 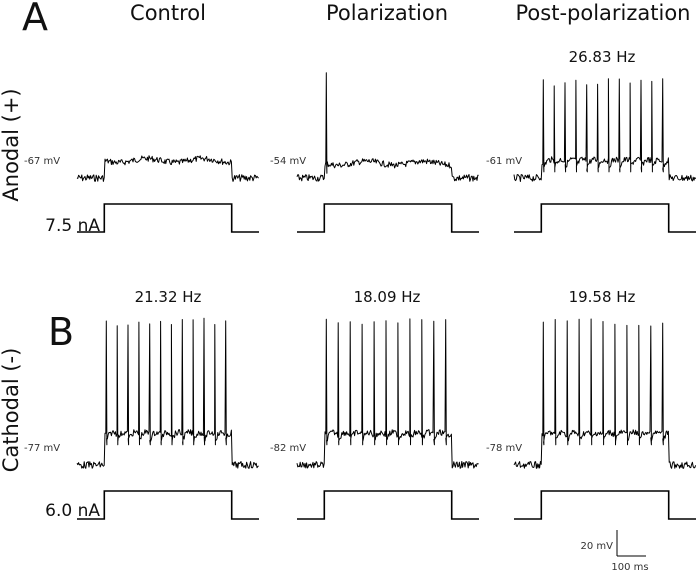 I want to click on current-step-cathodal-post, so click(x=605, y=505).